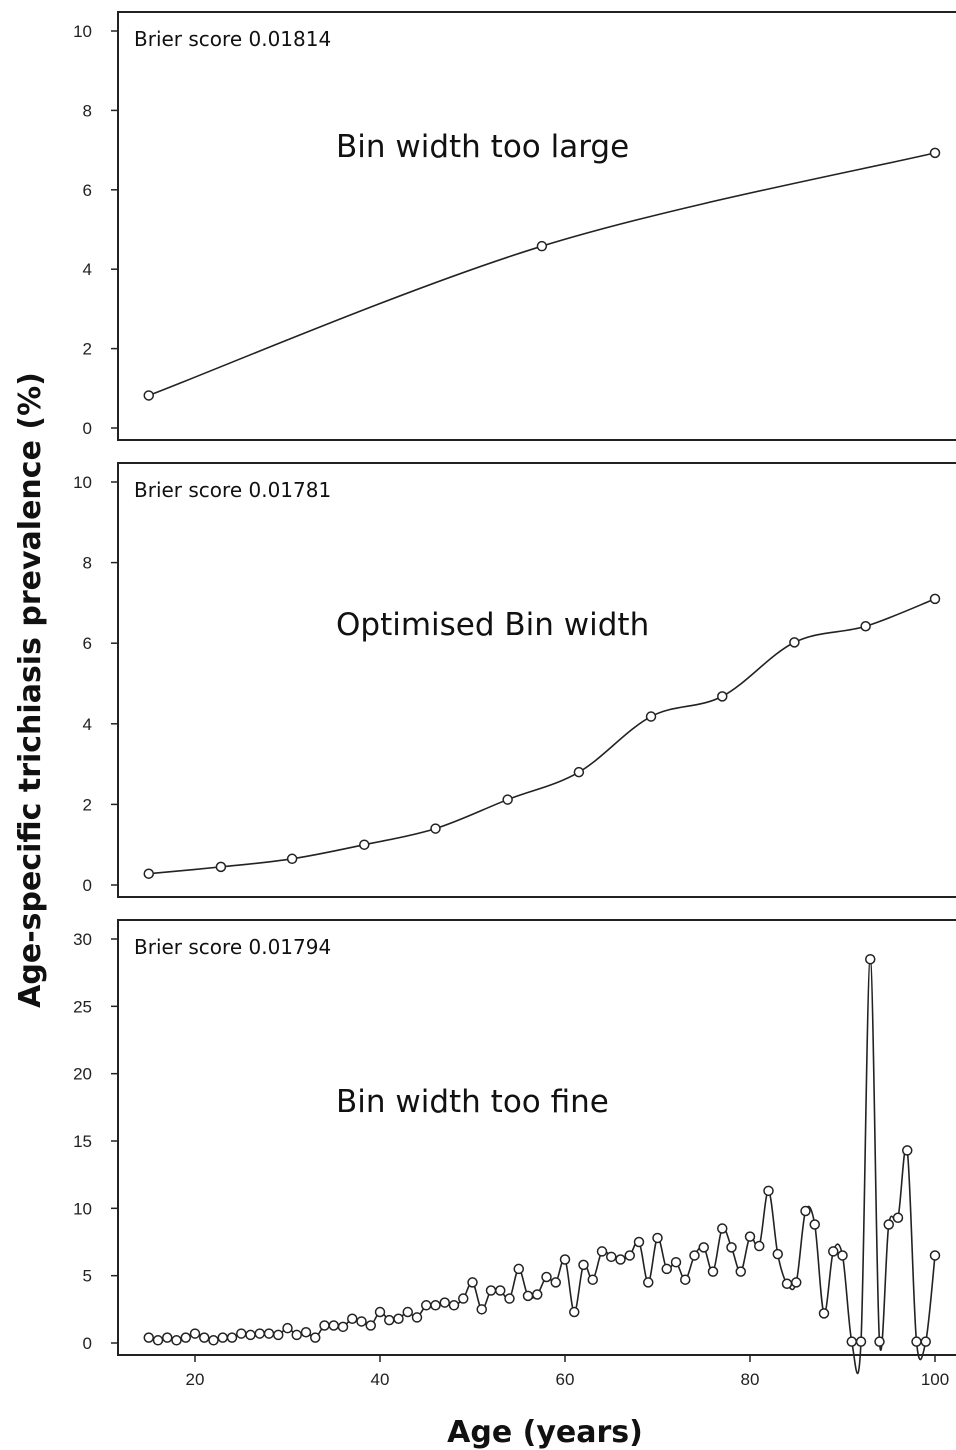  What do you see at coordinates (935, 1379) in the screenshot?
I see `x-tick-label: 100` at bounding box center [935, 1379].